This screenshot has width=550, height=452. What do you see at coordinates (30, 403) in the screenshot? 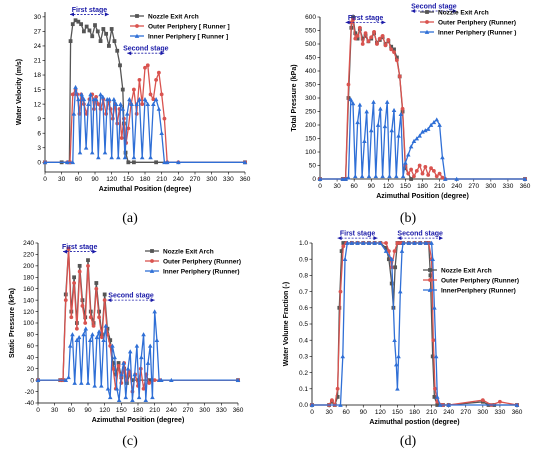
I see `y-tick-label: -40` at bounding box center [30, 403].